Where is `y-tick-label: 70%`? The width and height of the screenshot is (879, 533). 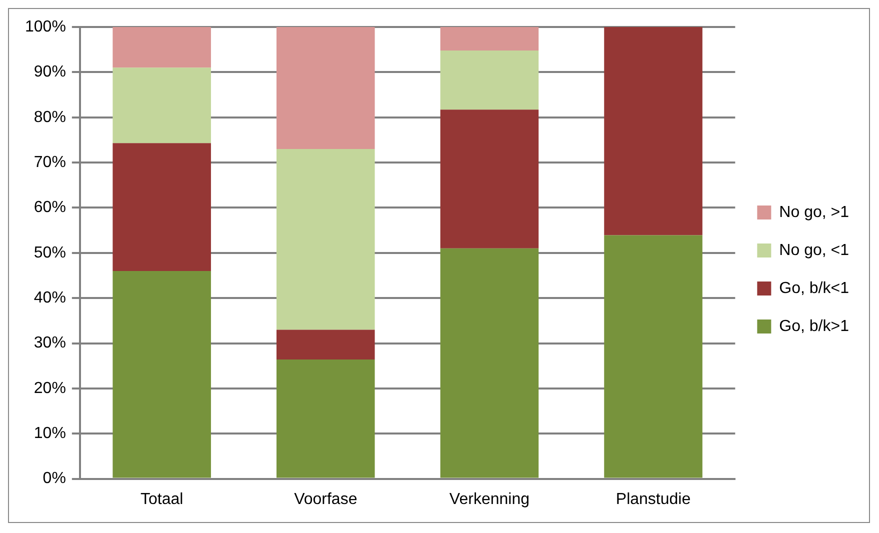 y-tick-label: 70% is located at coordinates (50, 162).